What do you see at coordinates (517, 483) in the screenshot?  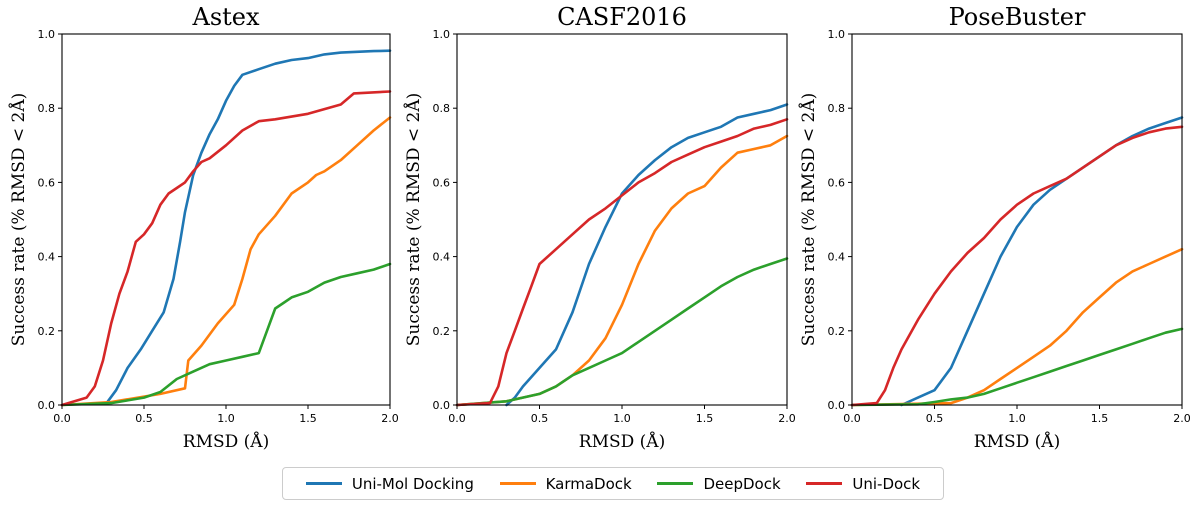 I see `legend-swatch-karmadock` at bounding box center [517, 483].